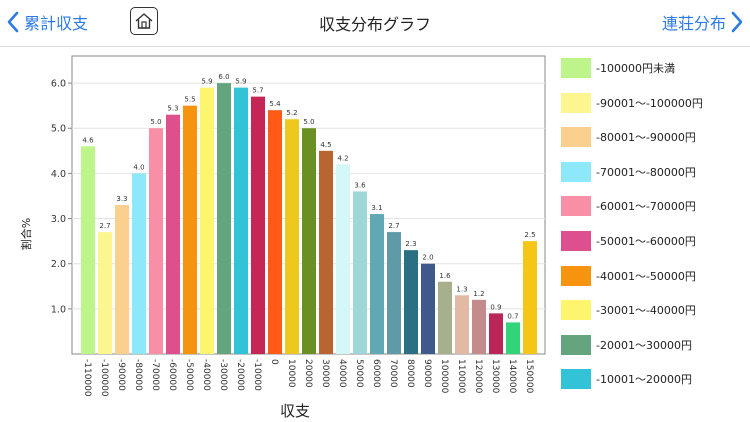  I want to click on nav-bar: 累計収支 収支分布グラフ 連荘分布, so click(375, 23).